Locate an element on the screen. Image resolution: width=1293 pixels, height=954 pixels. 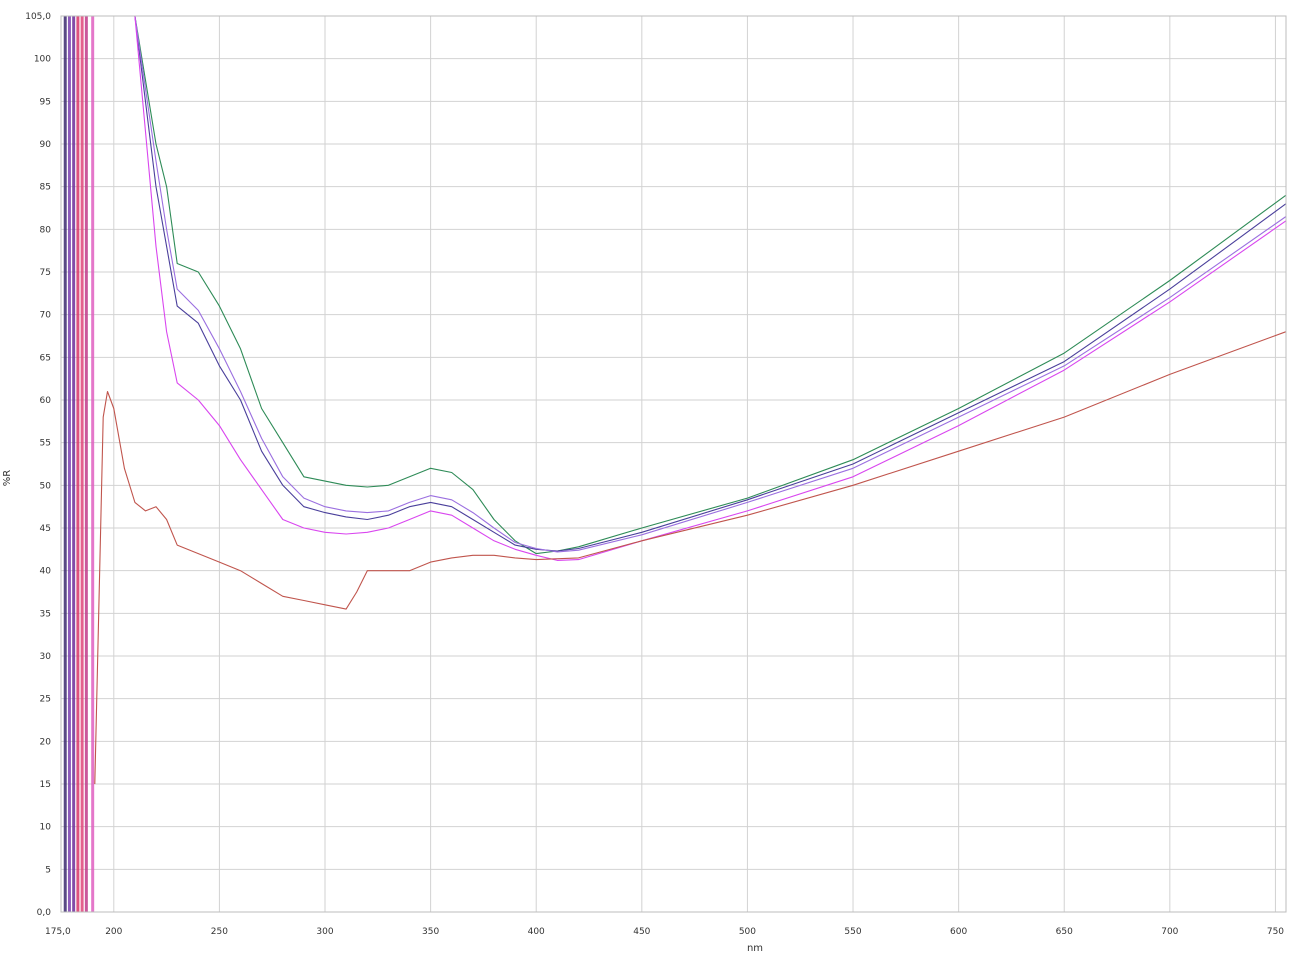
y-tick-label: 60 is located at coordinates (46, 401).